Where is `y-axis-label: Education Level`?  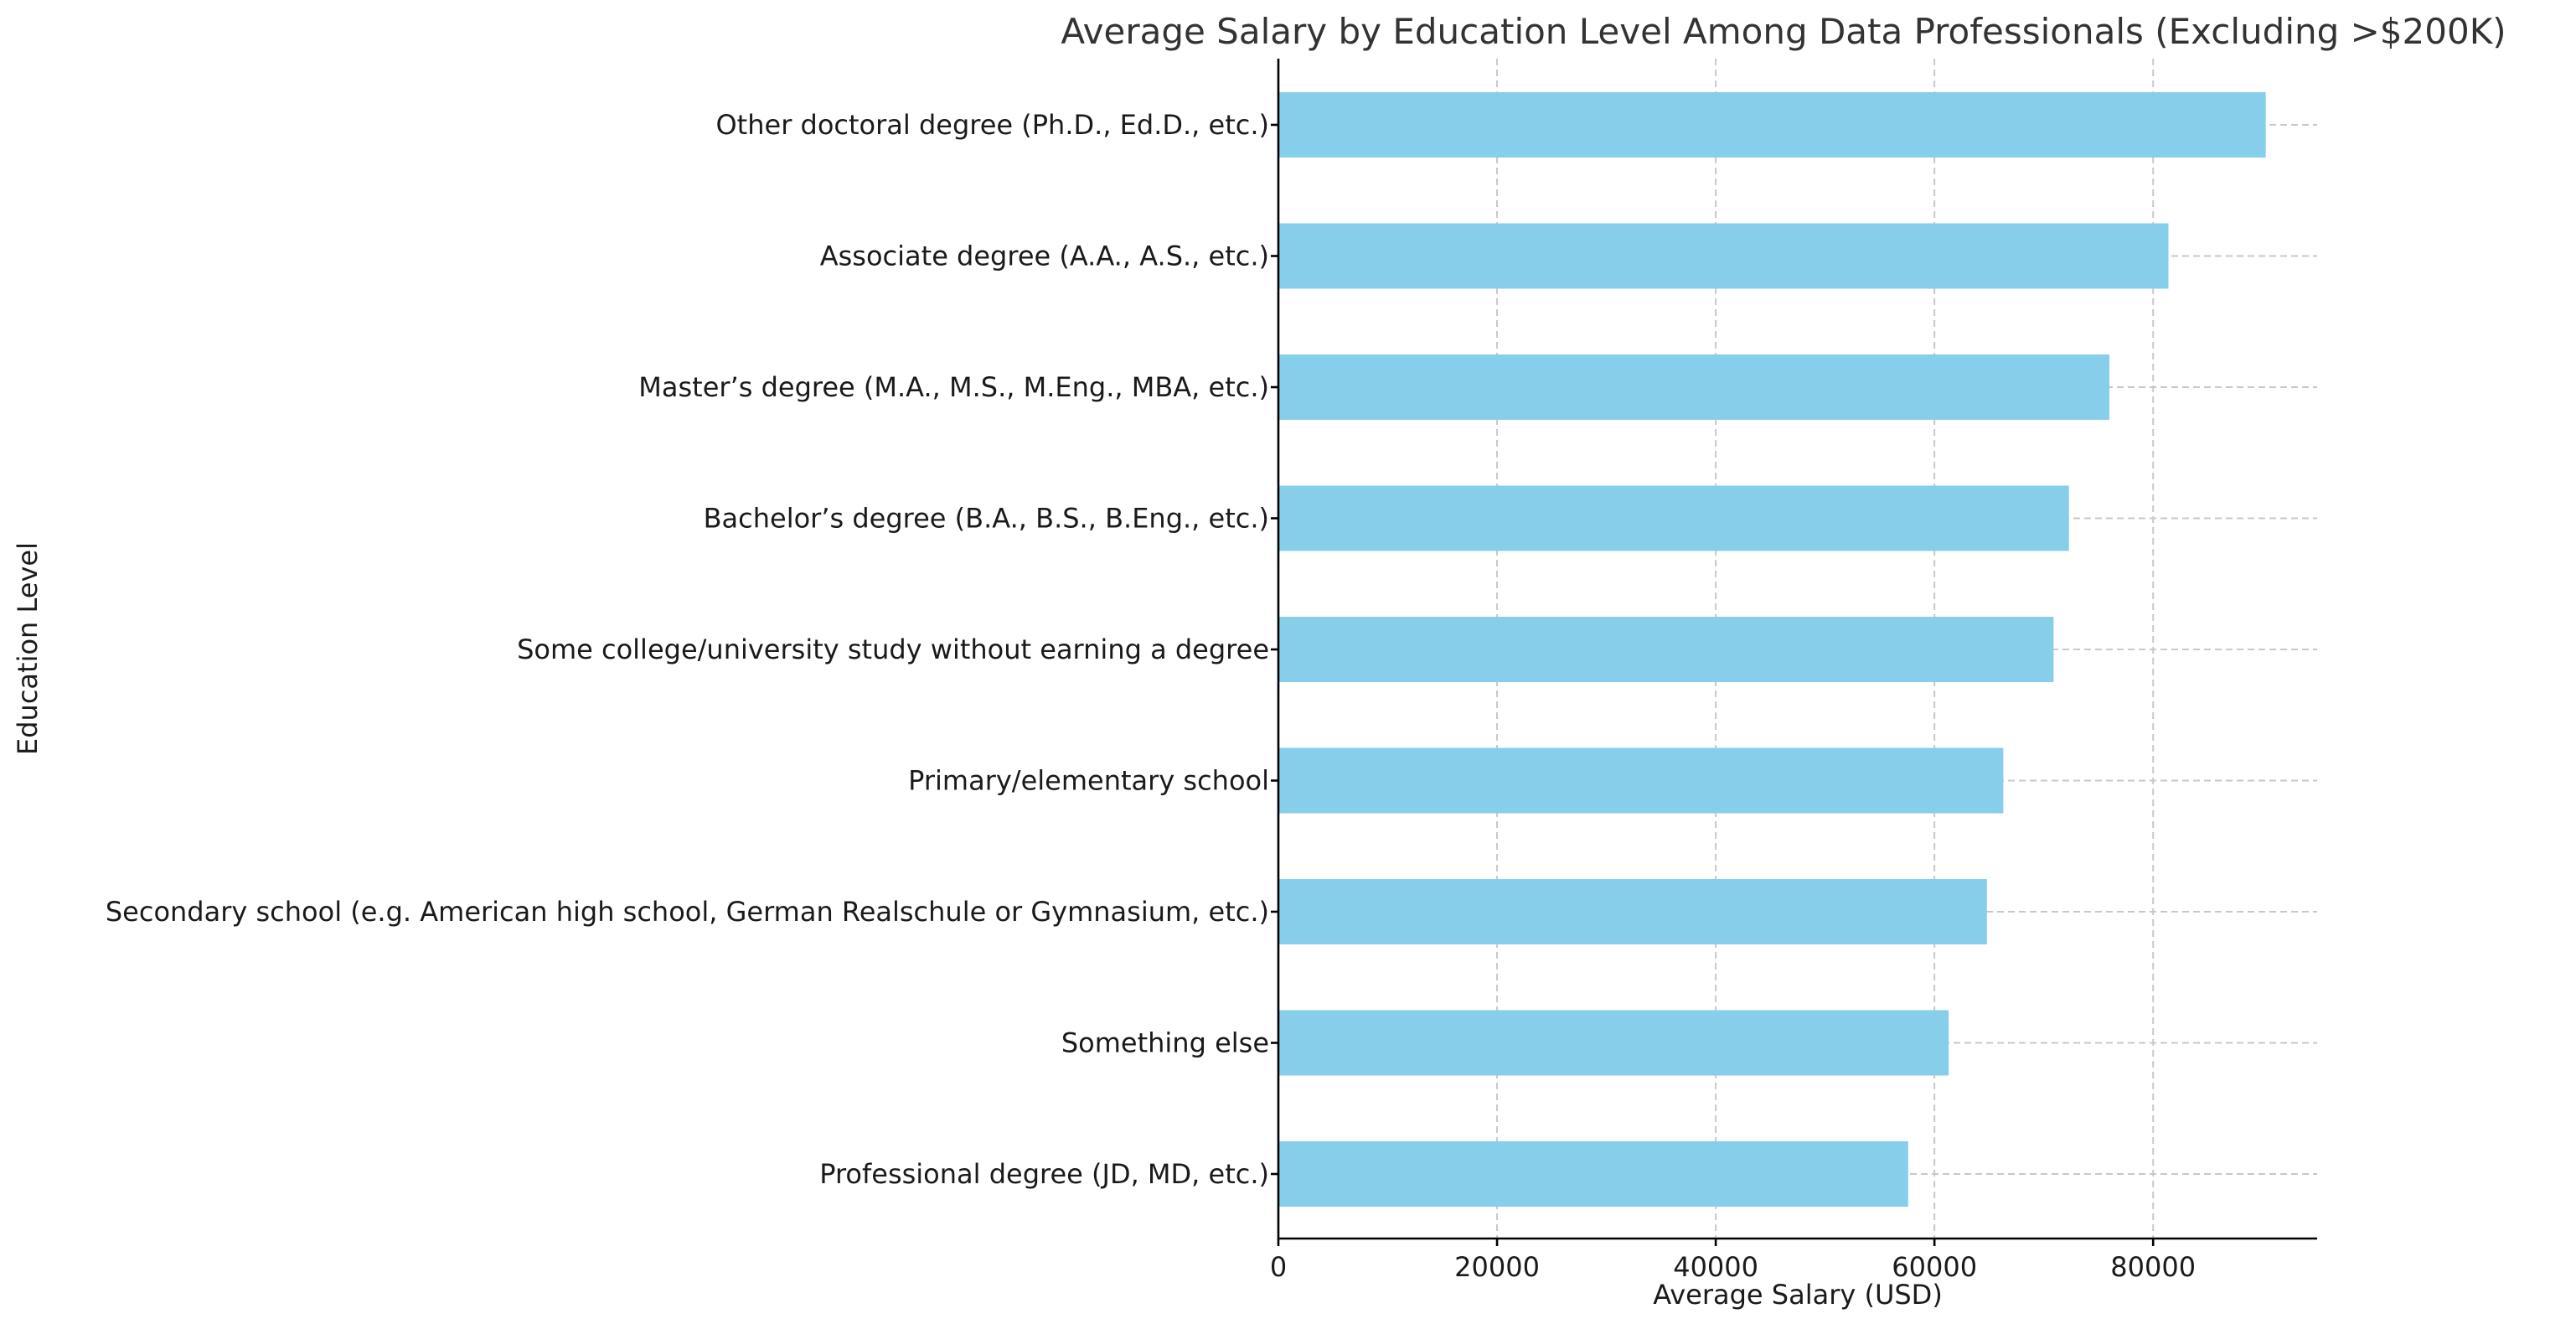
y-axis-label: Education Level is located at coordinates (28, 648).